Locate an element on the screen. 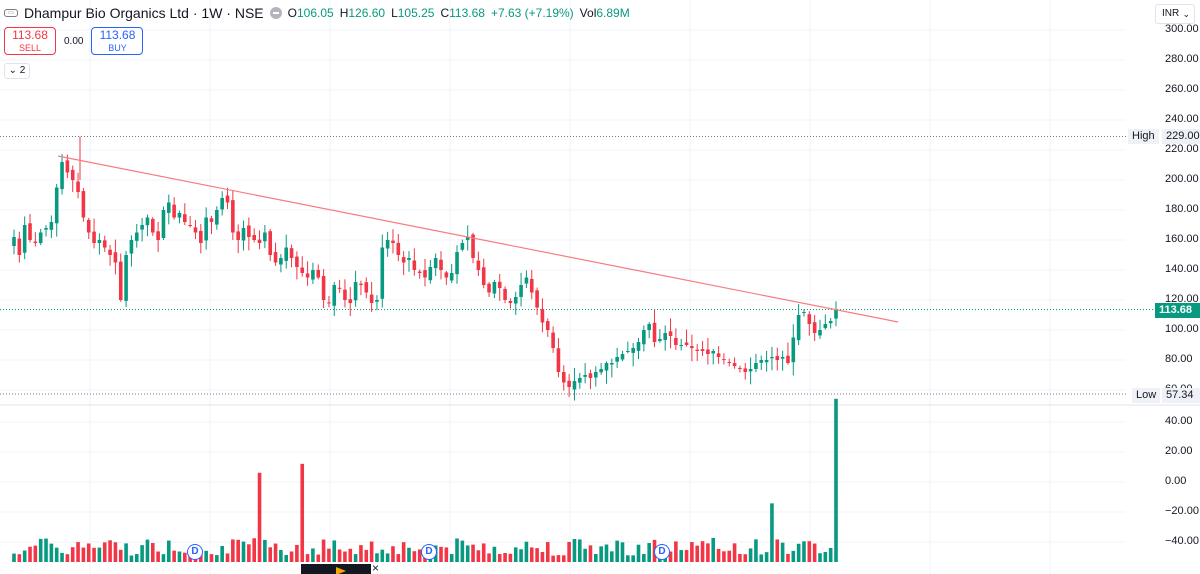  market-status-icon is located at coordinates (275, 13).